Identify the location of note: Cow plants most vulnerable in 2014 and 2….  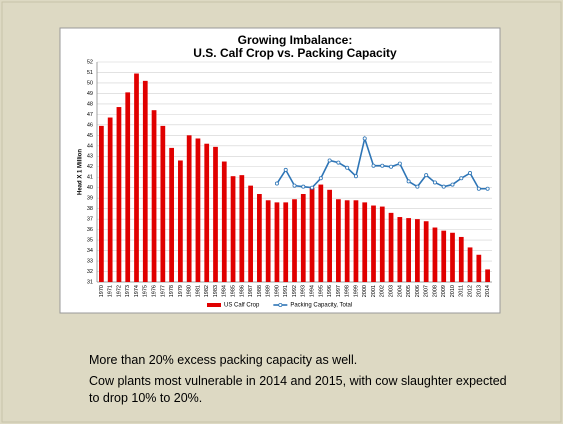
(298, 389).